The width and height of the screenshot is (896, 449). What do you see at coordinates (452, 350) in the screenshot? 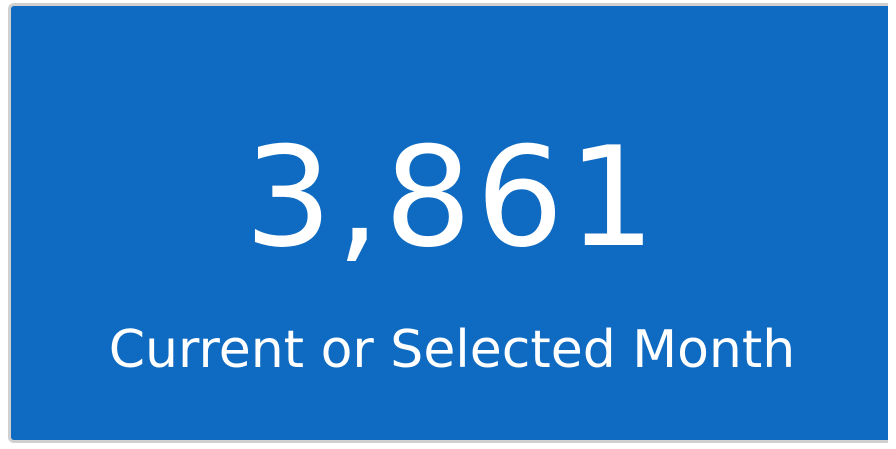
I see `kpi-label: Current or Selected Month` at bounding box center [452, 350].